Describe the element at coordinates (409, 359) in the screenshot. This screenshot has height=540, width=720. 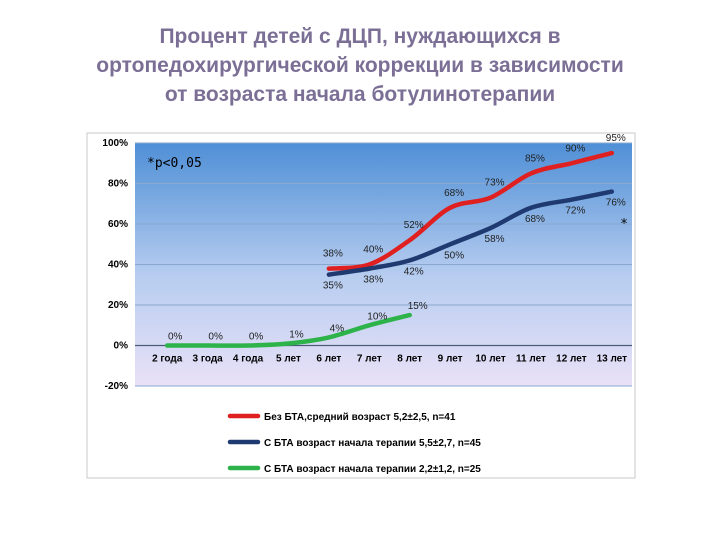
I see `x-tick-label: 8 лет` at that location.